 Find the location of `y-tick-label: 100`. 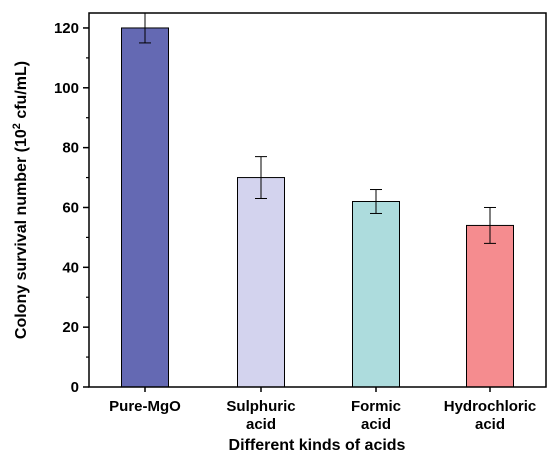

y-tick-label: 100 is located at coordinates (66, 88).